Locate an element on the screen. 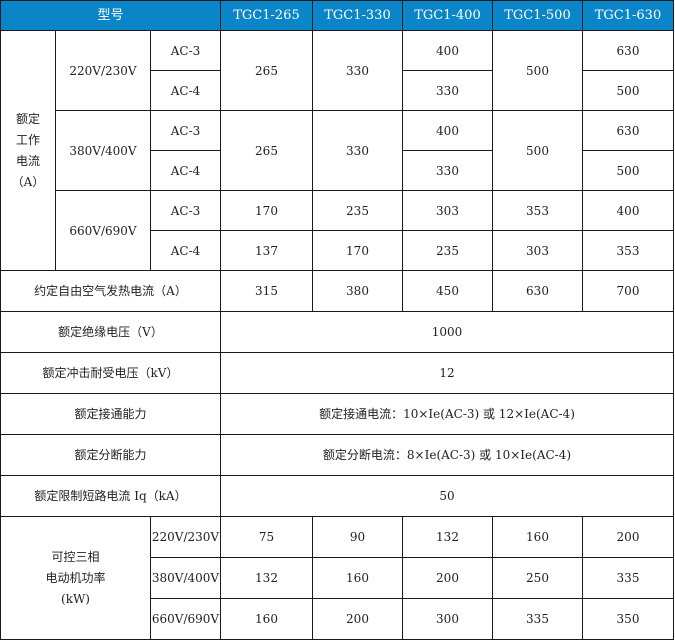 Image resolution: width=675 pixels, height=640 pixels. model-265: TGC1-265 is located at coordinates (266, 15).